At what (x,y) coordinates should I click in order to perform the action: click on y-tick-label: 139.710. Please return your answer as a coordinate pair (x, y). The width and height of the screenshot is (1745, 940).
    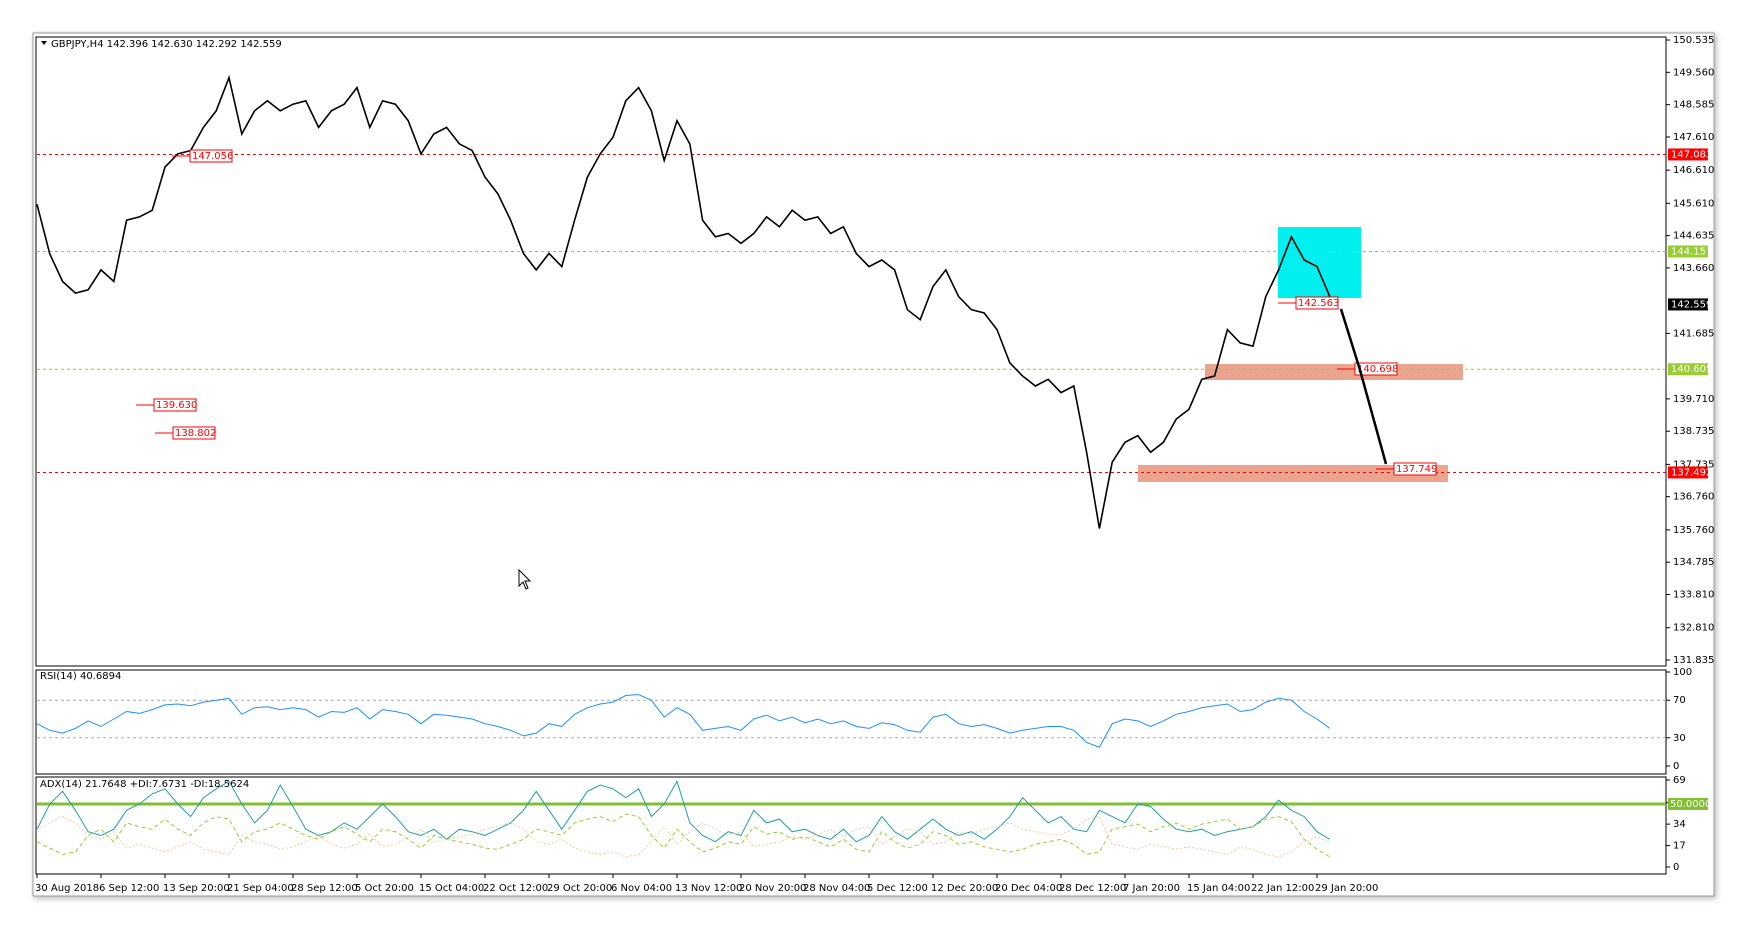
    Looking at the image, I should click on (1693, 399).